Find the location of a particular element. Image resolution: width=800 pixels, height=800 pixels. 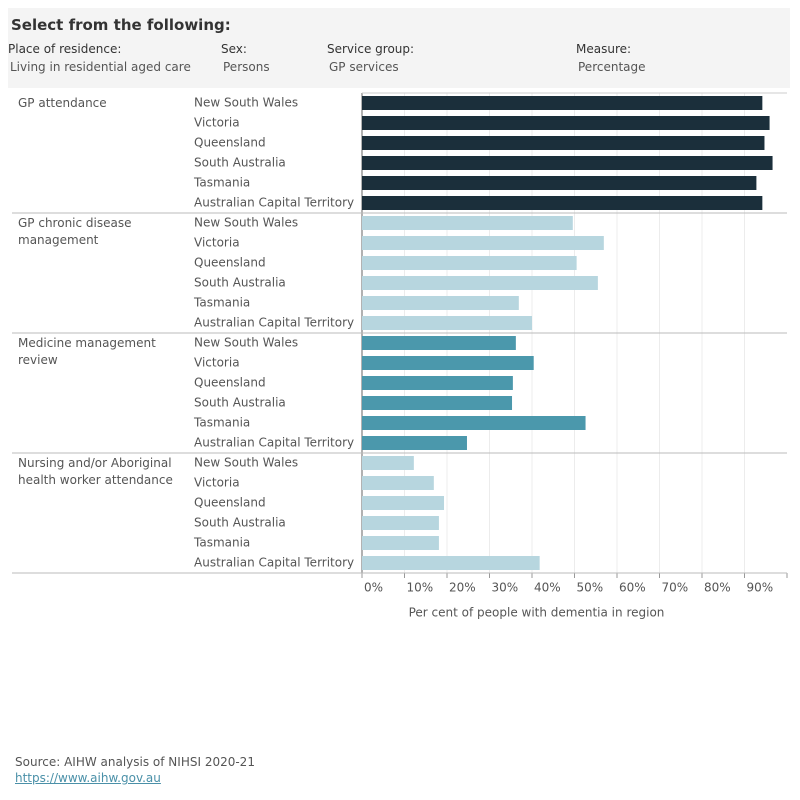

filter-value: Percentage is located at coordinates (612, 67).